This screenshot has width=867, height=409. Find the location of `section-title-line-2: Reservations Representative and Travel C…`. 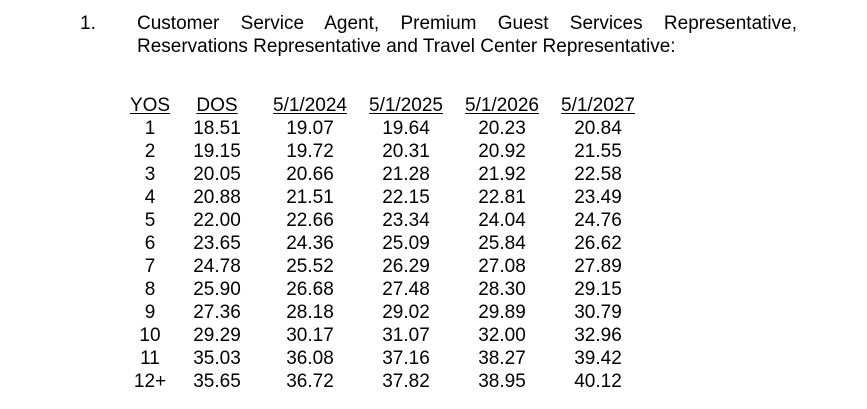

section-title-line-2: Reservations Representative and Travel C… is located at coordinates (406, 46).